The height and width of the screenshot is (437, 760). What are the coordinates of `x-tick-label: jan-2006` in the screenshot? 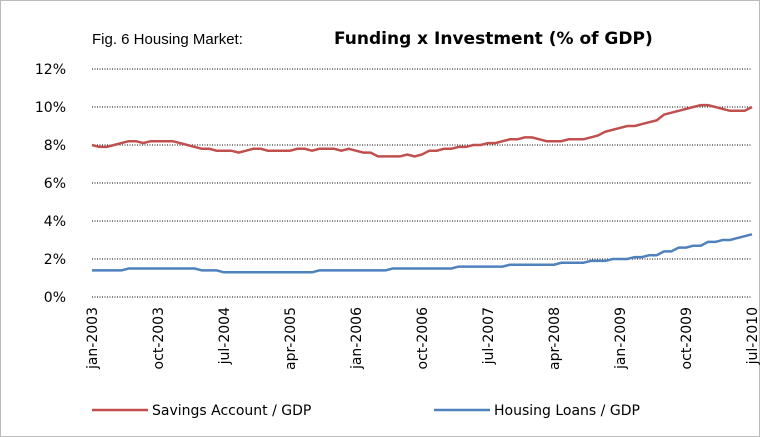 It's located at (357, 338).